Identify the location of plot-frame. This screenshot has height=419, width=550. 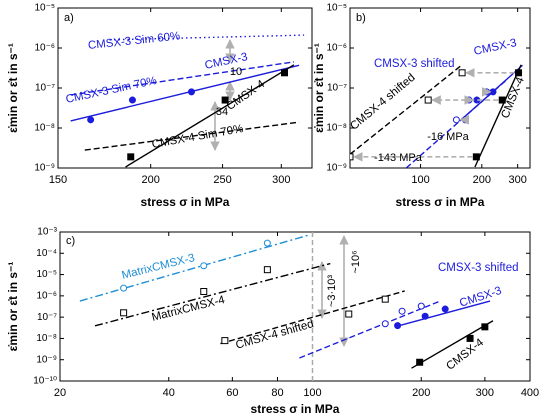
(440, 88).